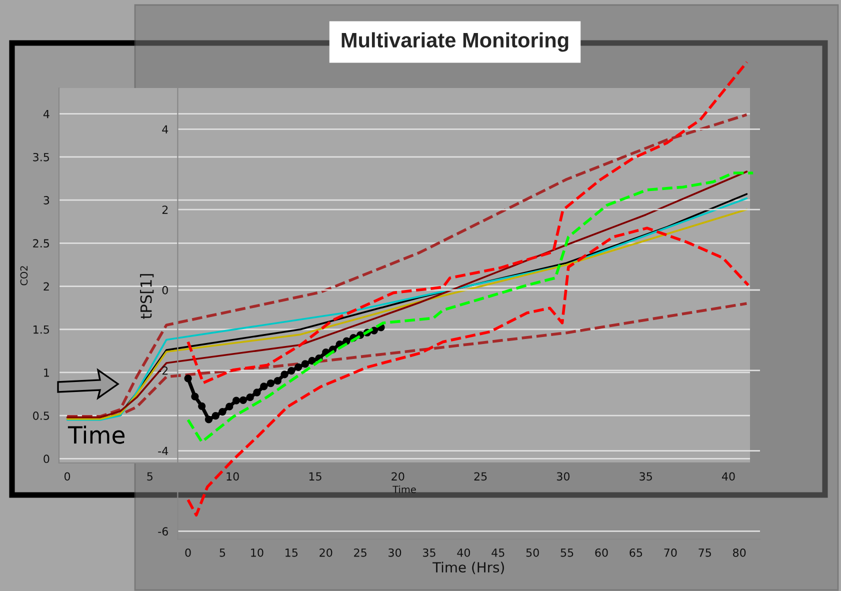 The height and width of the screenshot is (591, 841). What do you see at coordinates (636, 552) in the screenshot?
I see `x-tick-label: 65` at bounding box center [636, 552].